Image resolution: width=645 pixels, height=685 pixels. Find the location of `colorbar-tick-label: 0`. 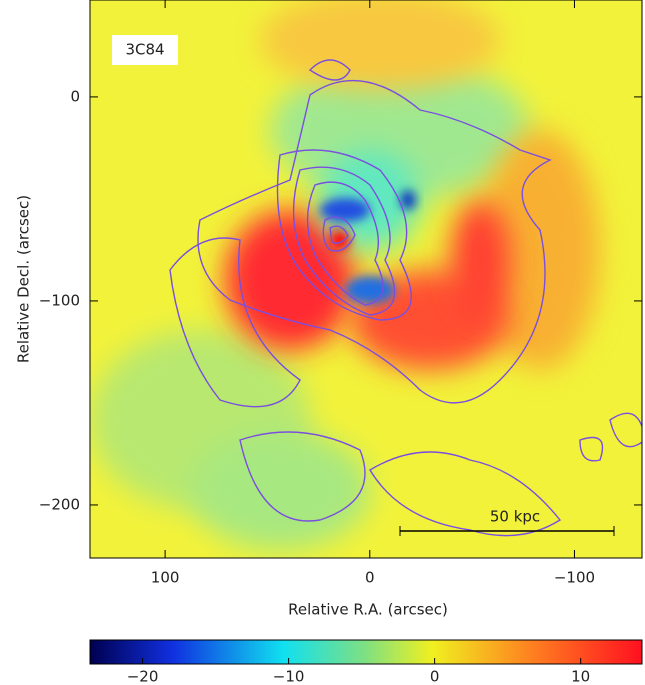

colorbar-tick-label: 0 is located at coordinates (435, 676).